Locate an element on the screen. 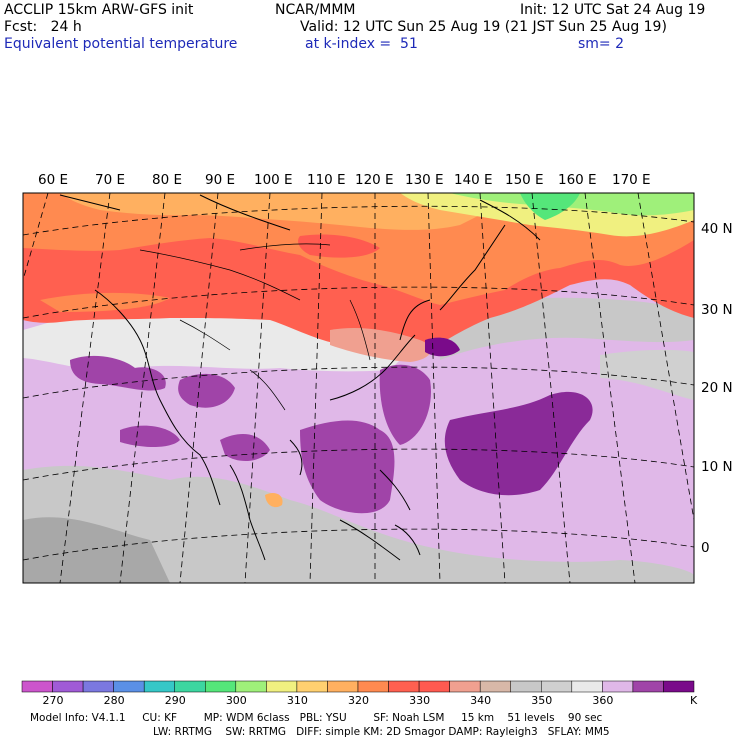  longitude-label: 120 E is located at coordinates (374, 180).